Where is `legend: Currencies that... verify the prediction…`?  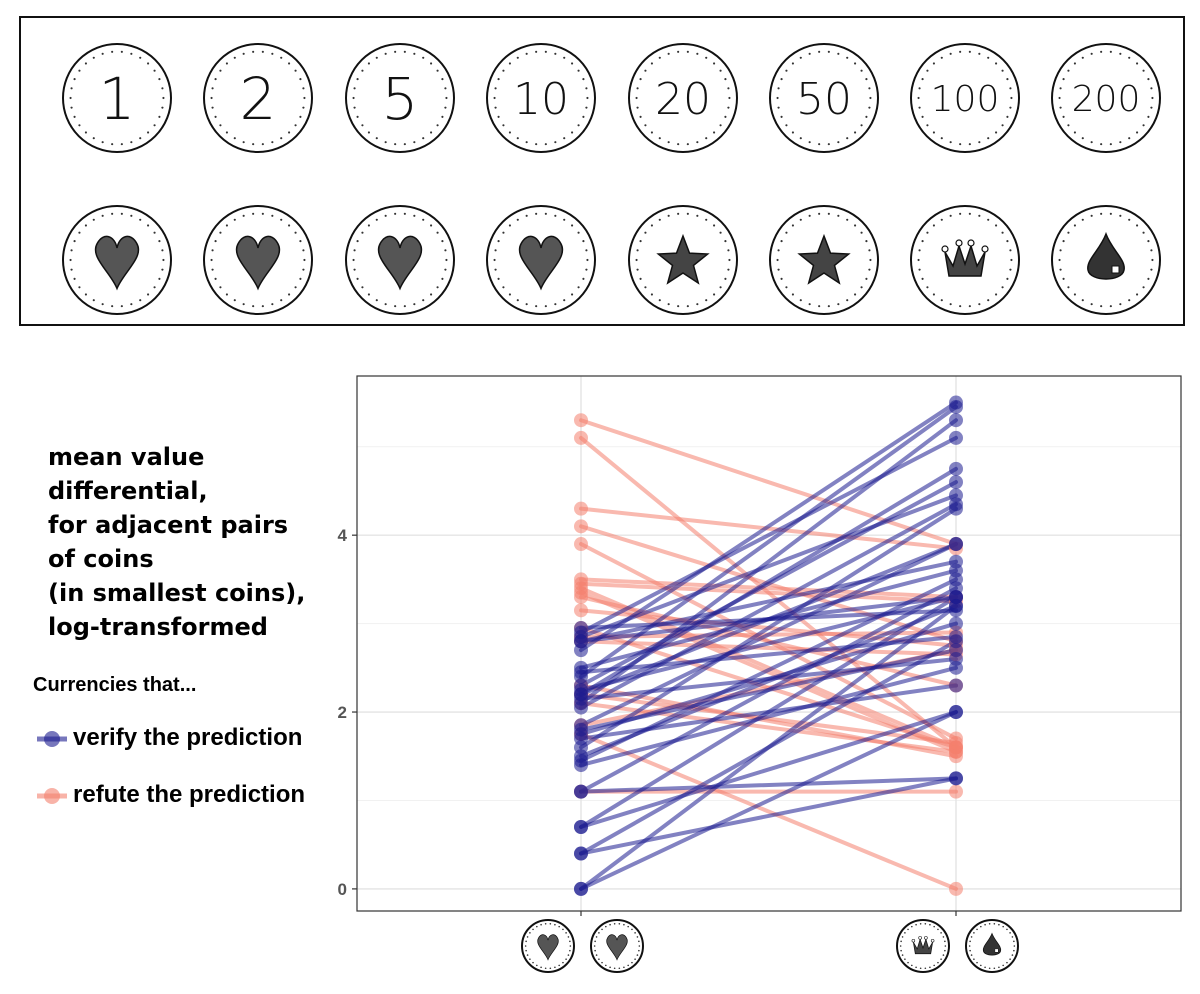
legend: Currencies that... verify the prediction… is located at coordinates (169, 741).